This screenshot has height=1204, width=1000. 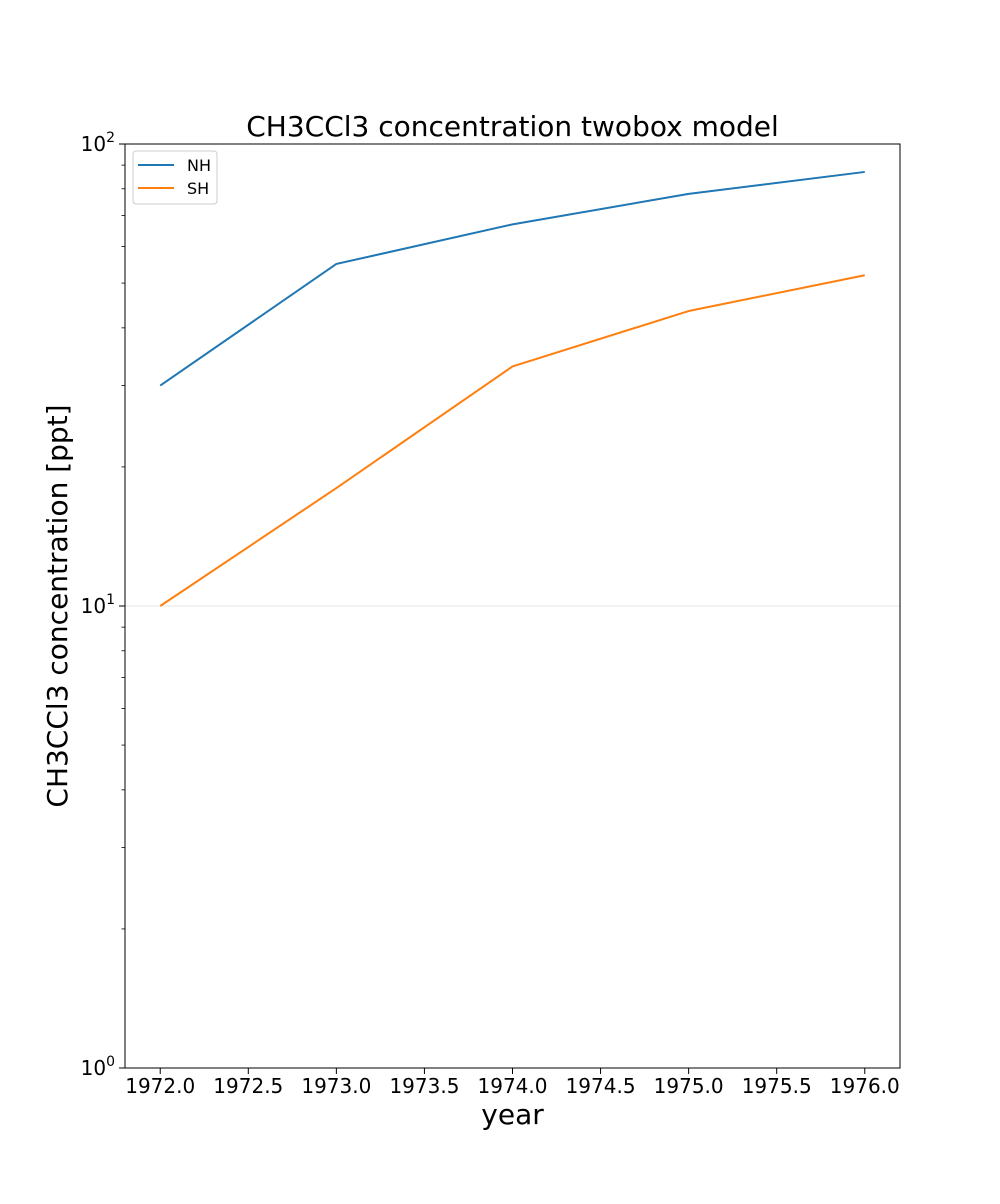 I want to click on y-tick-label: 10², so click(x=98, y=143).